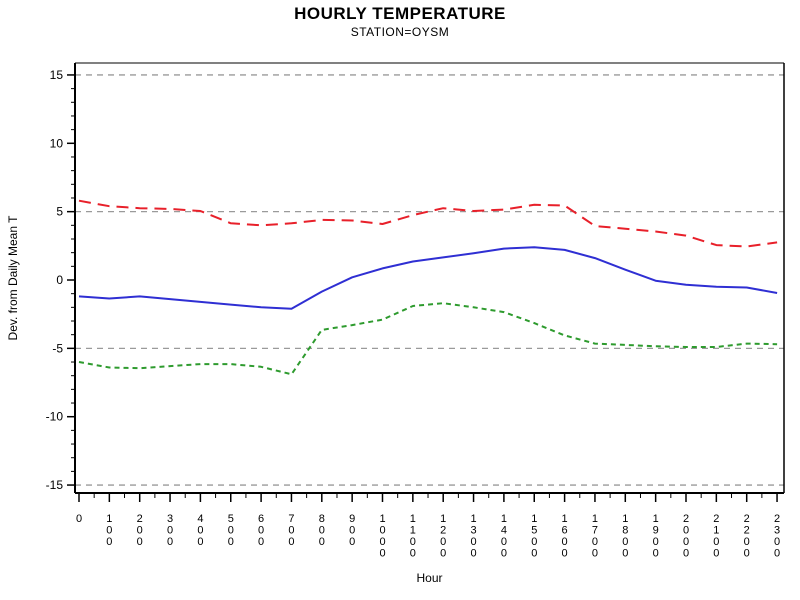  What do you see at coordinates (59, 212) in the screenshot?
I see `y-tick-label: 5` at bounding box center [59, 212].